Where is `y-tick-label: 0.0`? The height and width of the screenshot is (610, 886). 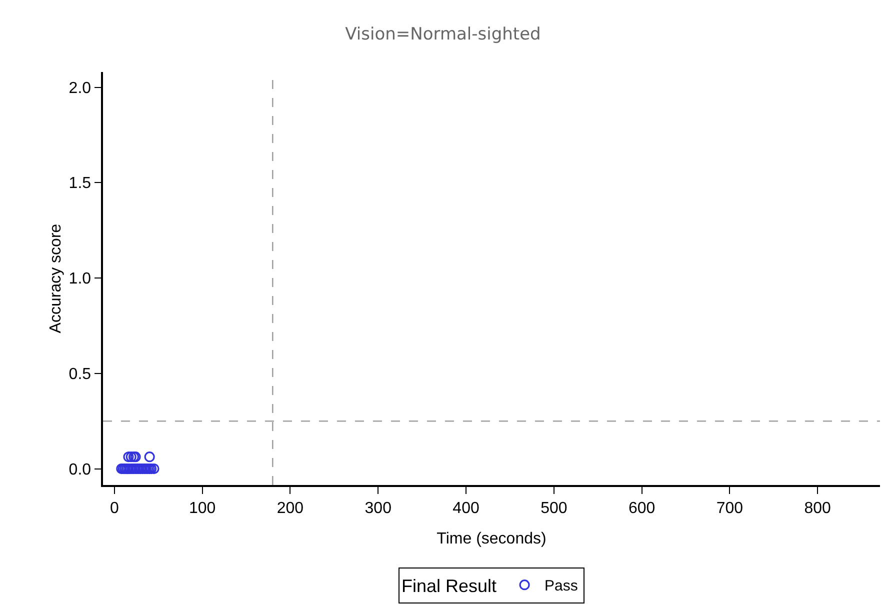
y-tick-label: 0.0 is located at coordinates (80, 469).